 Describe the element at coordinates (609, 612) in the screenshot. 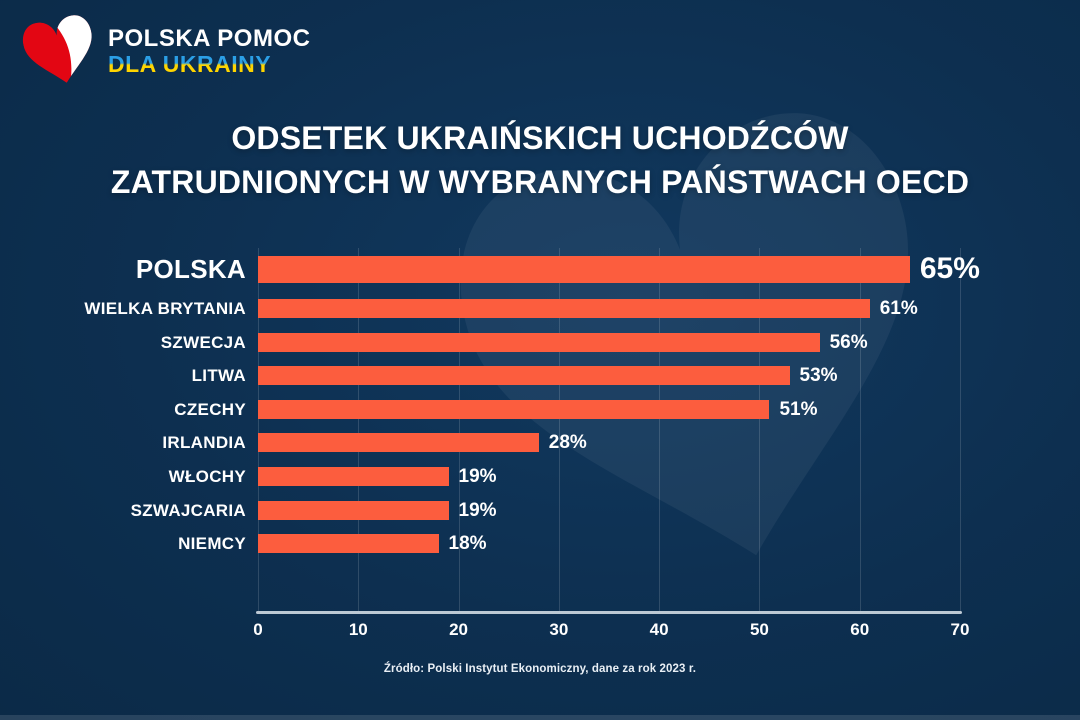

I see `x-axis-line` at that location.